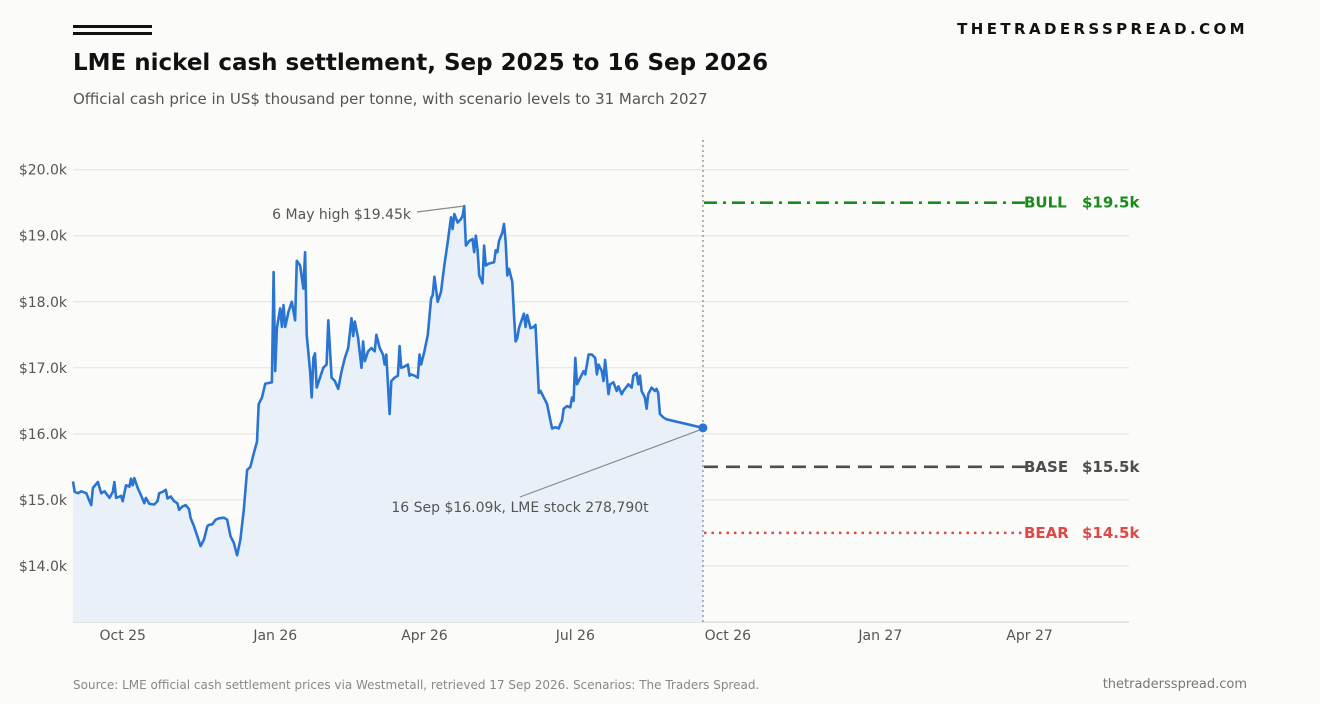 This screenshot has height=704, width=1320. I want to click on y-tick-label: $16.0k, so click(43, 435).